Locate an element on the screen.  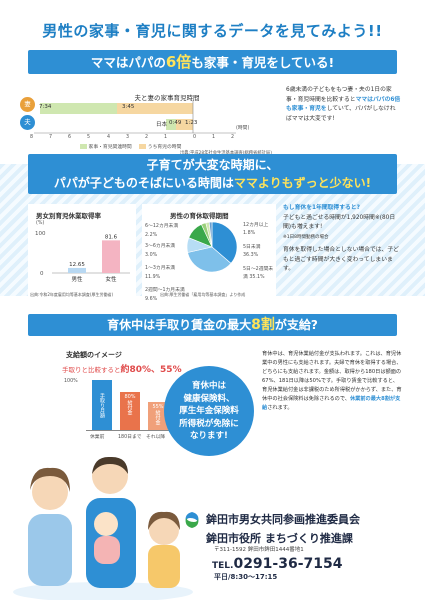
leave-period-pie is located at coordinates (212, 247).